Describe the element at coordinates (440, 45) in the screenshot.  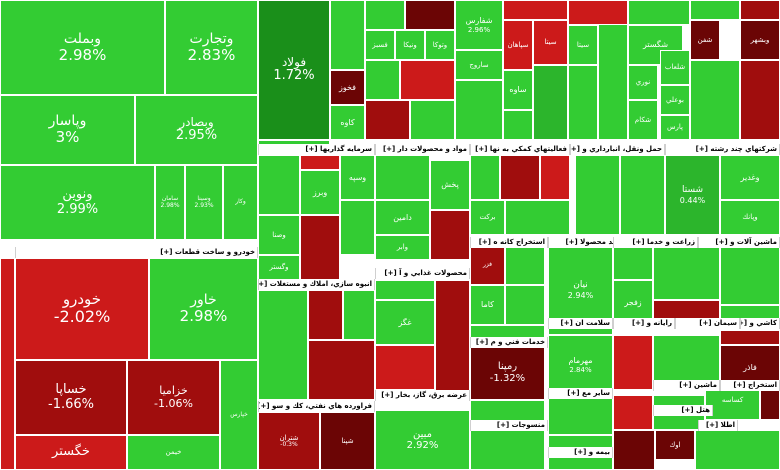
I see `stock-tile: وتوكا` at that location.